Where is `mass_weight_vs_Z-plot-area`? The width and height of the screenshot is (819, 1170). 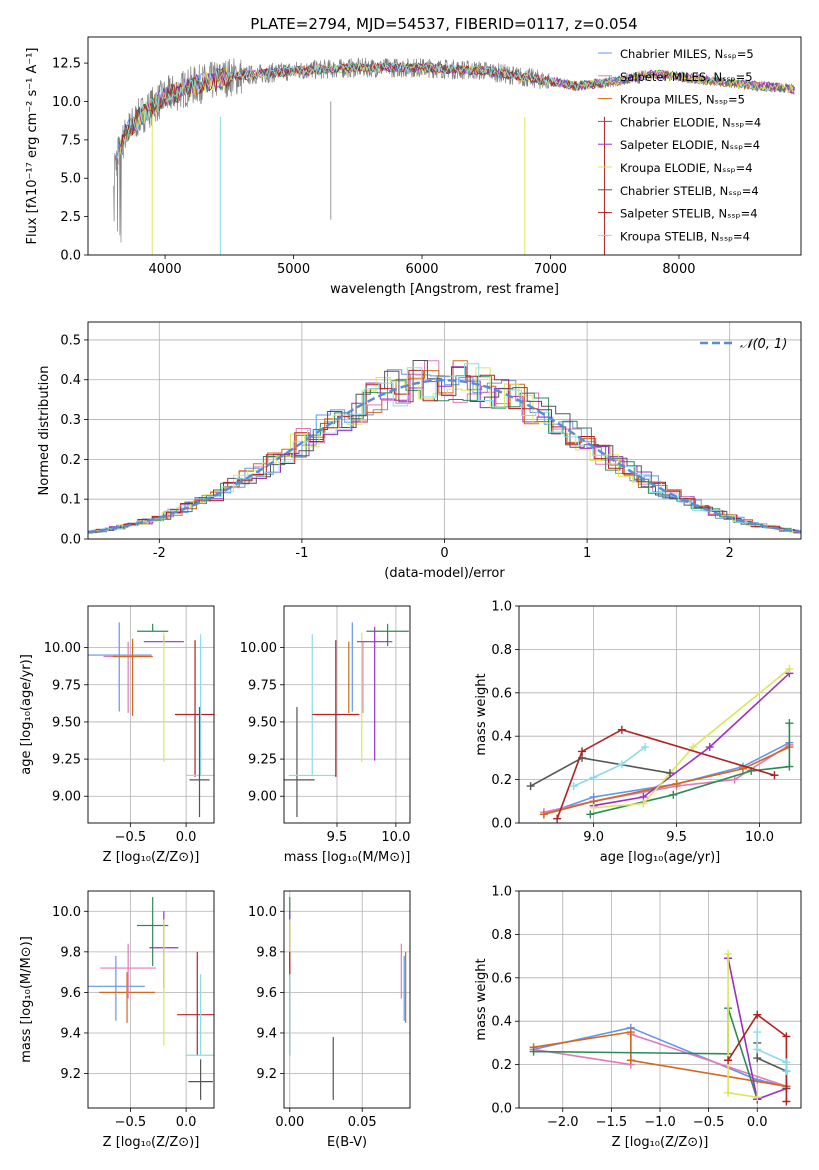
mass_weight_vs_Z-plot-area is located at coordinates (660, 1027).